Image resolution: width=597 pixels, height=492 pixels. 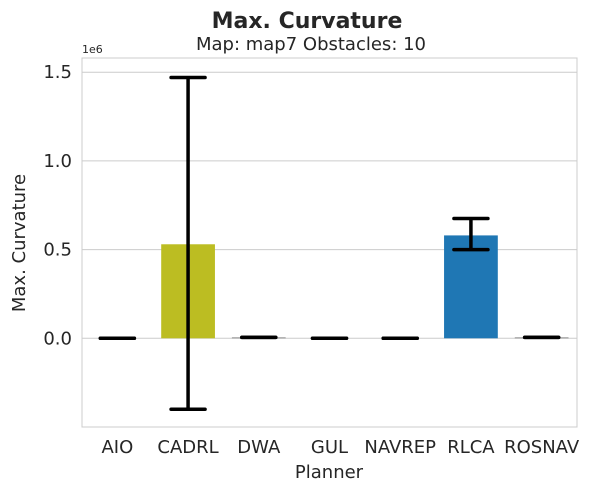 I want to click on chart-title: Max. Curvature, so click(x=307, y=21).